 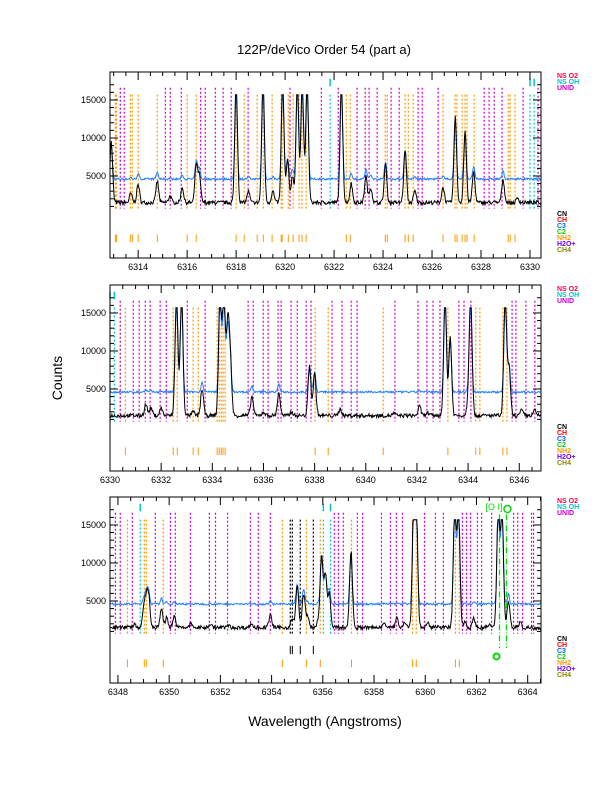 What do you see at coordinates (334, 267) in the screenshot?
I see `x-tick-label: 6322` at bounding box center [334, 267].